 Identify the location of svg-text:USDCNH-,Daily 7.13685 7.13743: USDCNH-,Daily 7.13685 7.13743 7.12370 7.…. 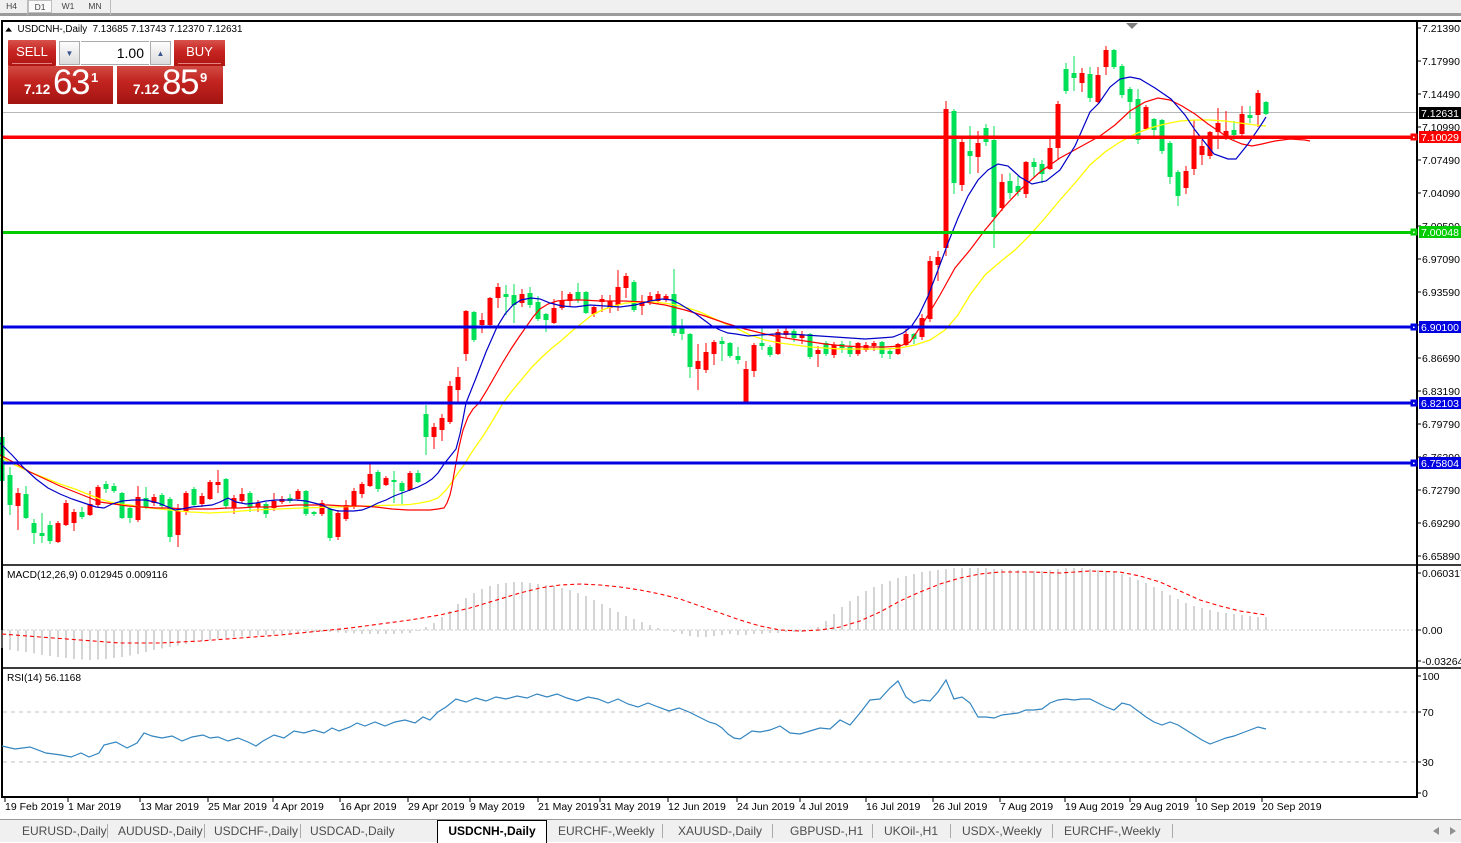
(130, 29).